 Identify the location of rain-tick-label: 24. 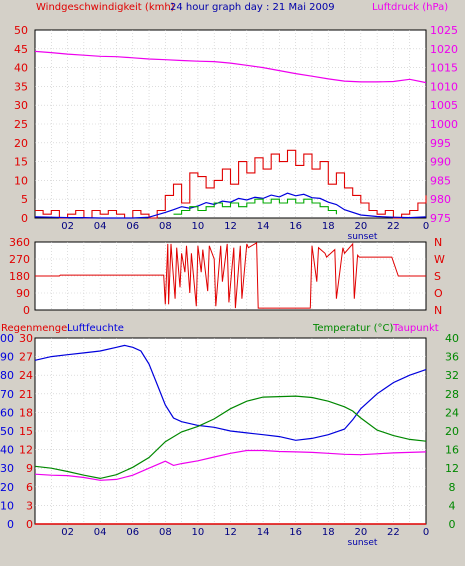
(26, 375).